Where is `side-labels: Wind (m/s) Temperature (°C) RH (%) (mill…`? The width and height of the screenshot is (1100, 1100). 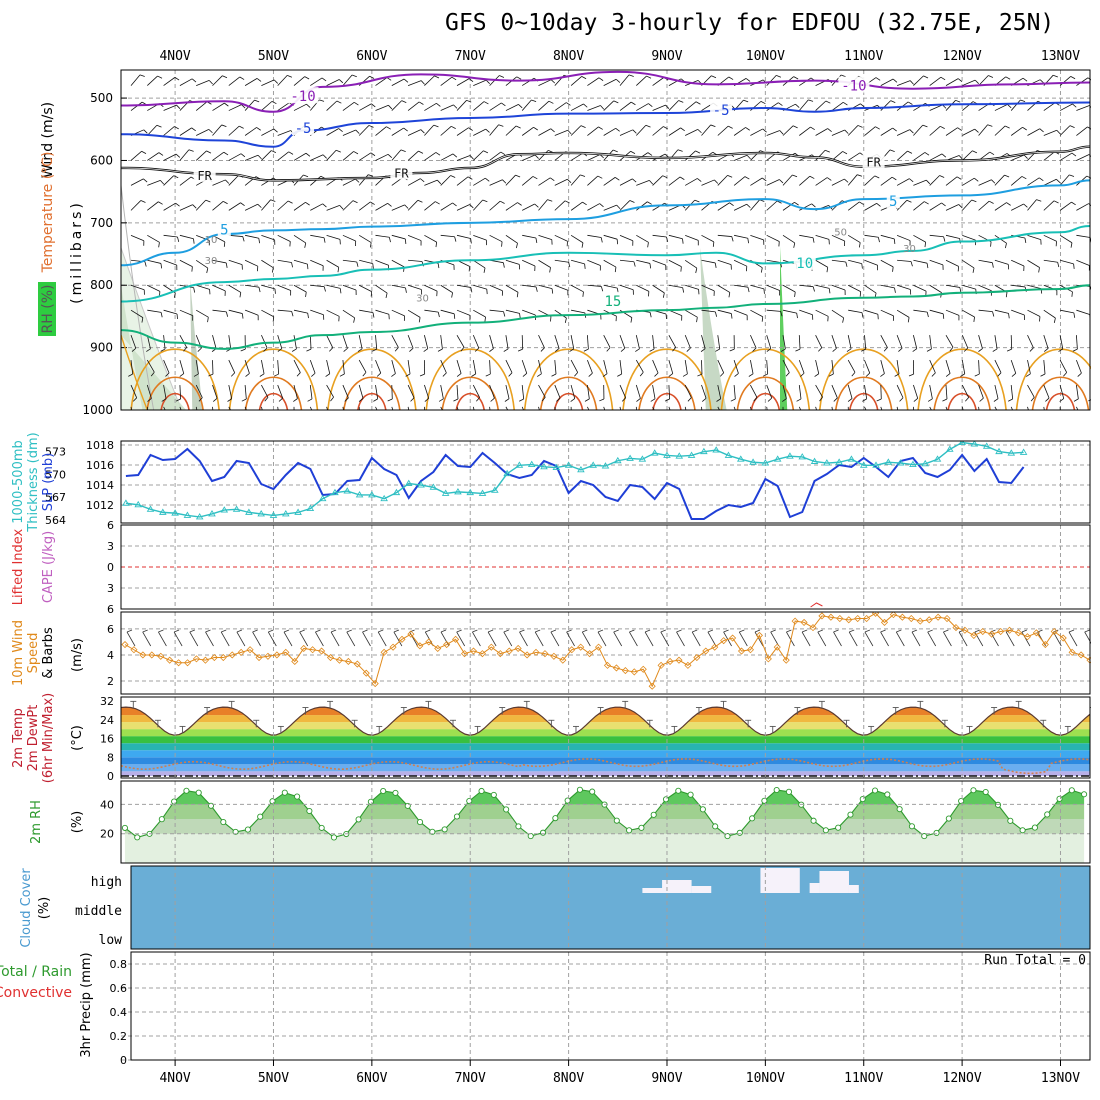
side-labels: Wind (m/s) Temperature (°C) RH (%) (mill… is located at coordinates (47, 580).